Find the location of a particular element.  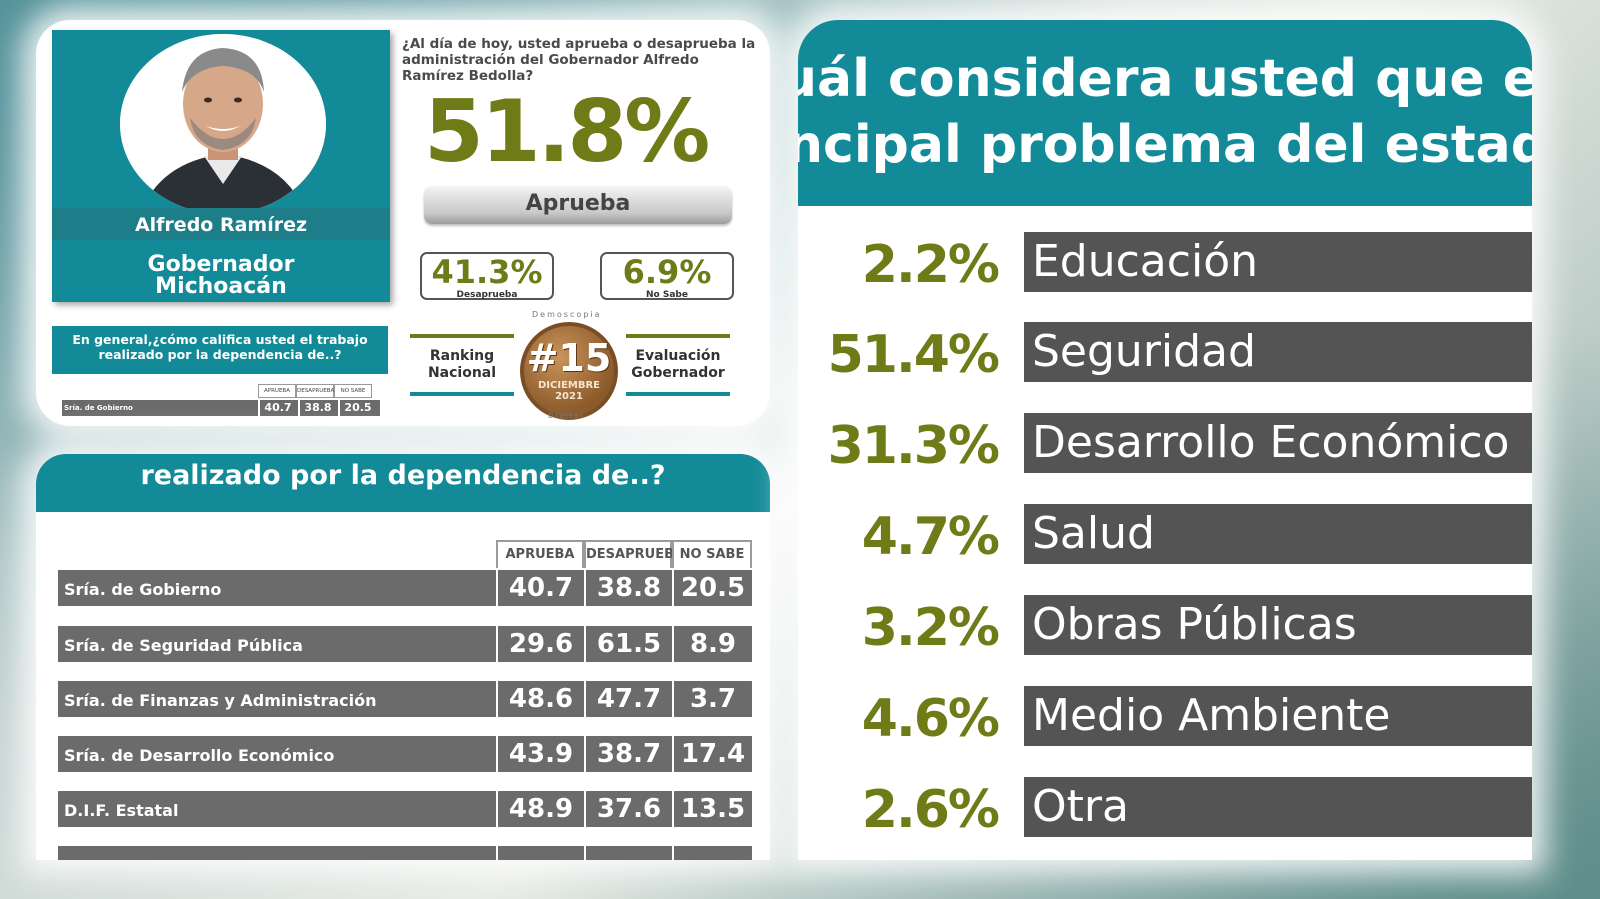

column-desaprueba: DESAPRUEBA is located at coordinates (634, 554).